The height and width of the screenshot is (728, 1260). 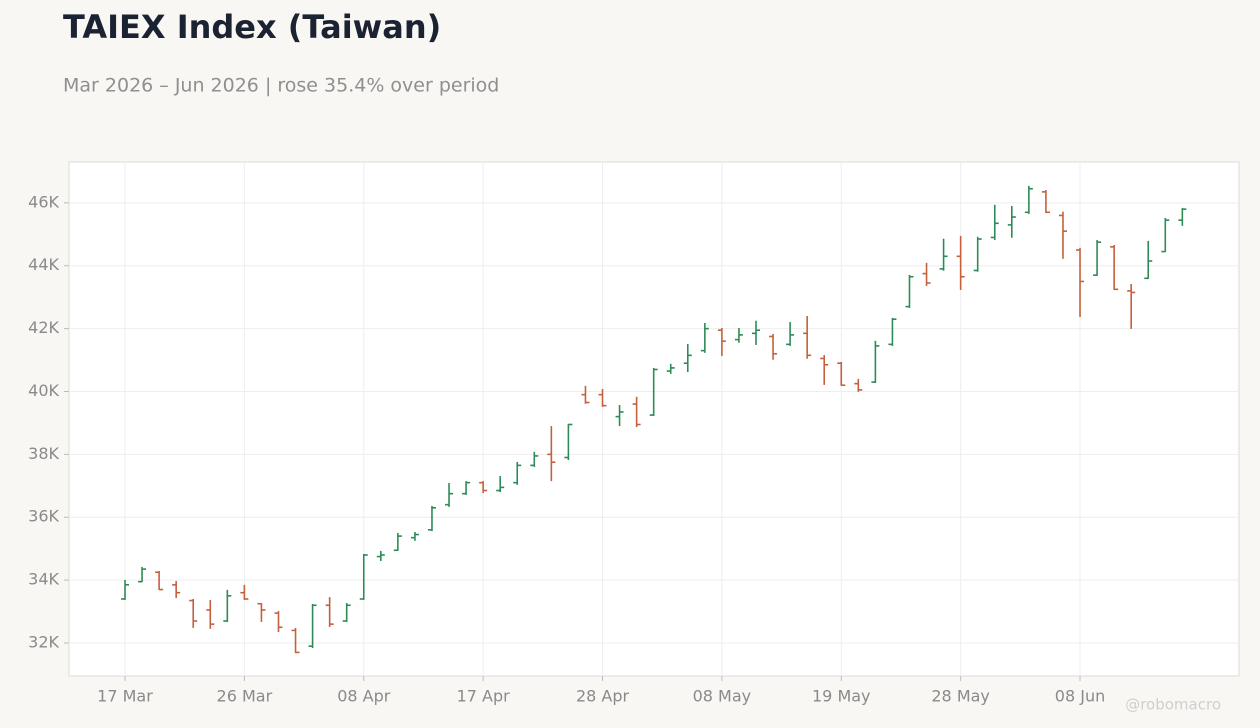 What do you see at coordinates (245, 696) in the screenshot?
I see `x-tick-label: 26 Mar` at bounding box center [245, 696].